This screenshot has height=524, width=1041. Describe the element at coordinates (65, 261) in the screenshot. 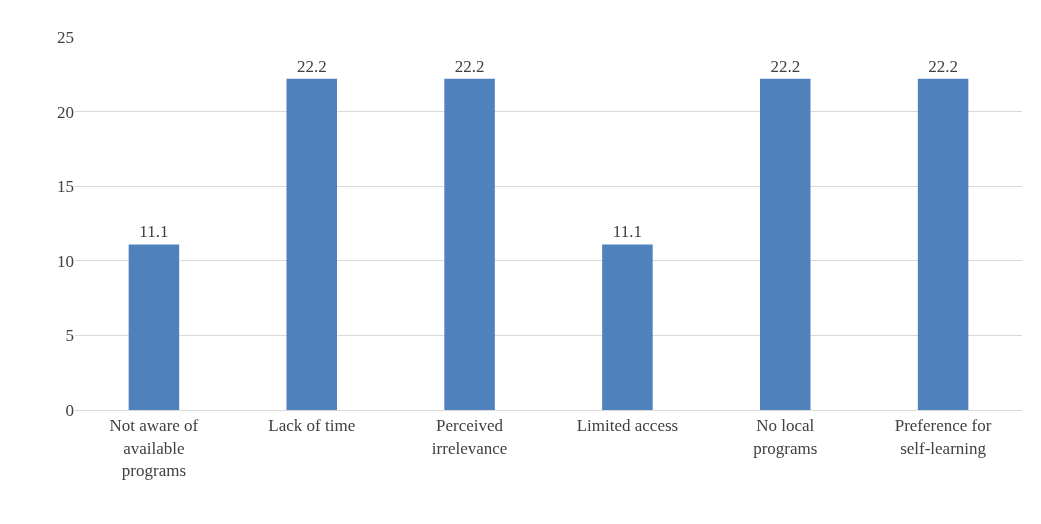

I see `y-tick-label: 10` at that location.